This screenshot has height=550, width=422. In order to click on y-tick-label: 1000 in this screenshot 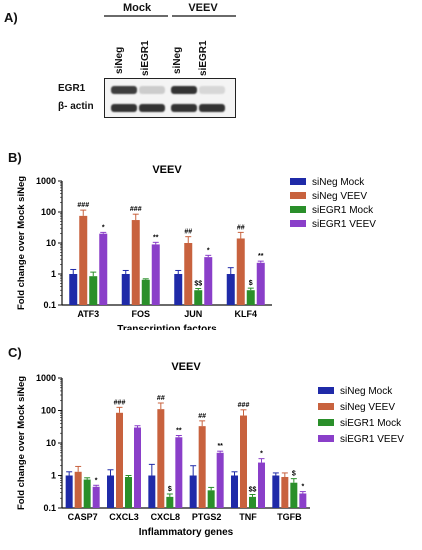, I will do `click(46, 181)`.